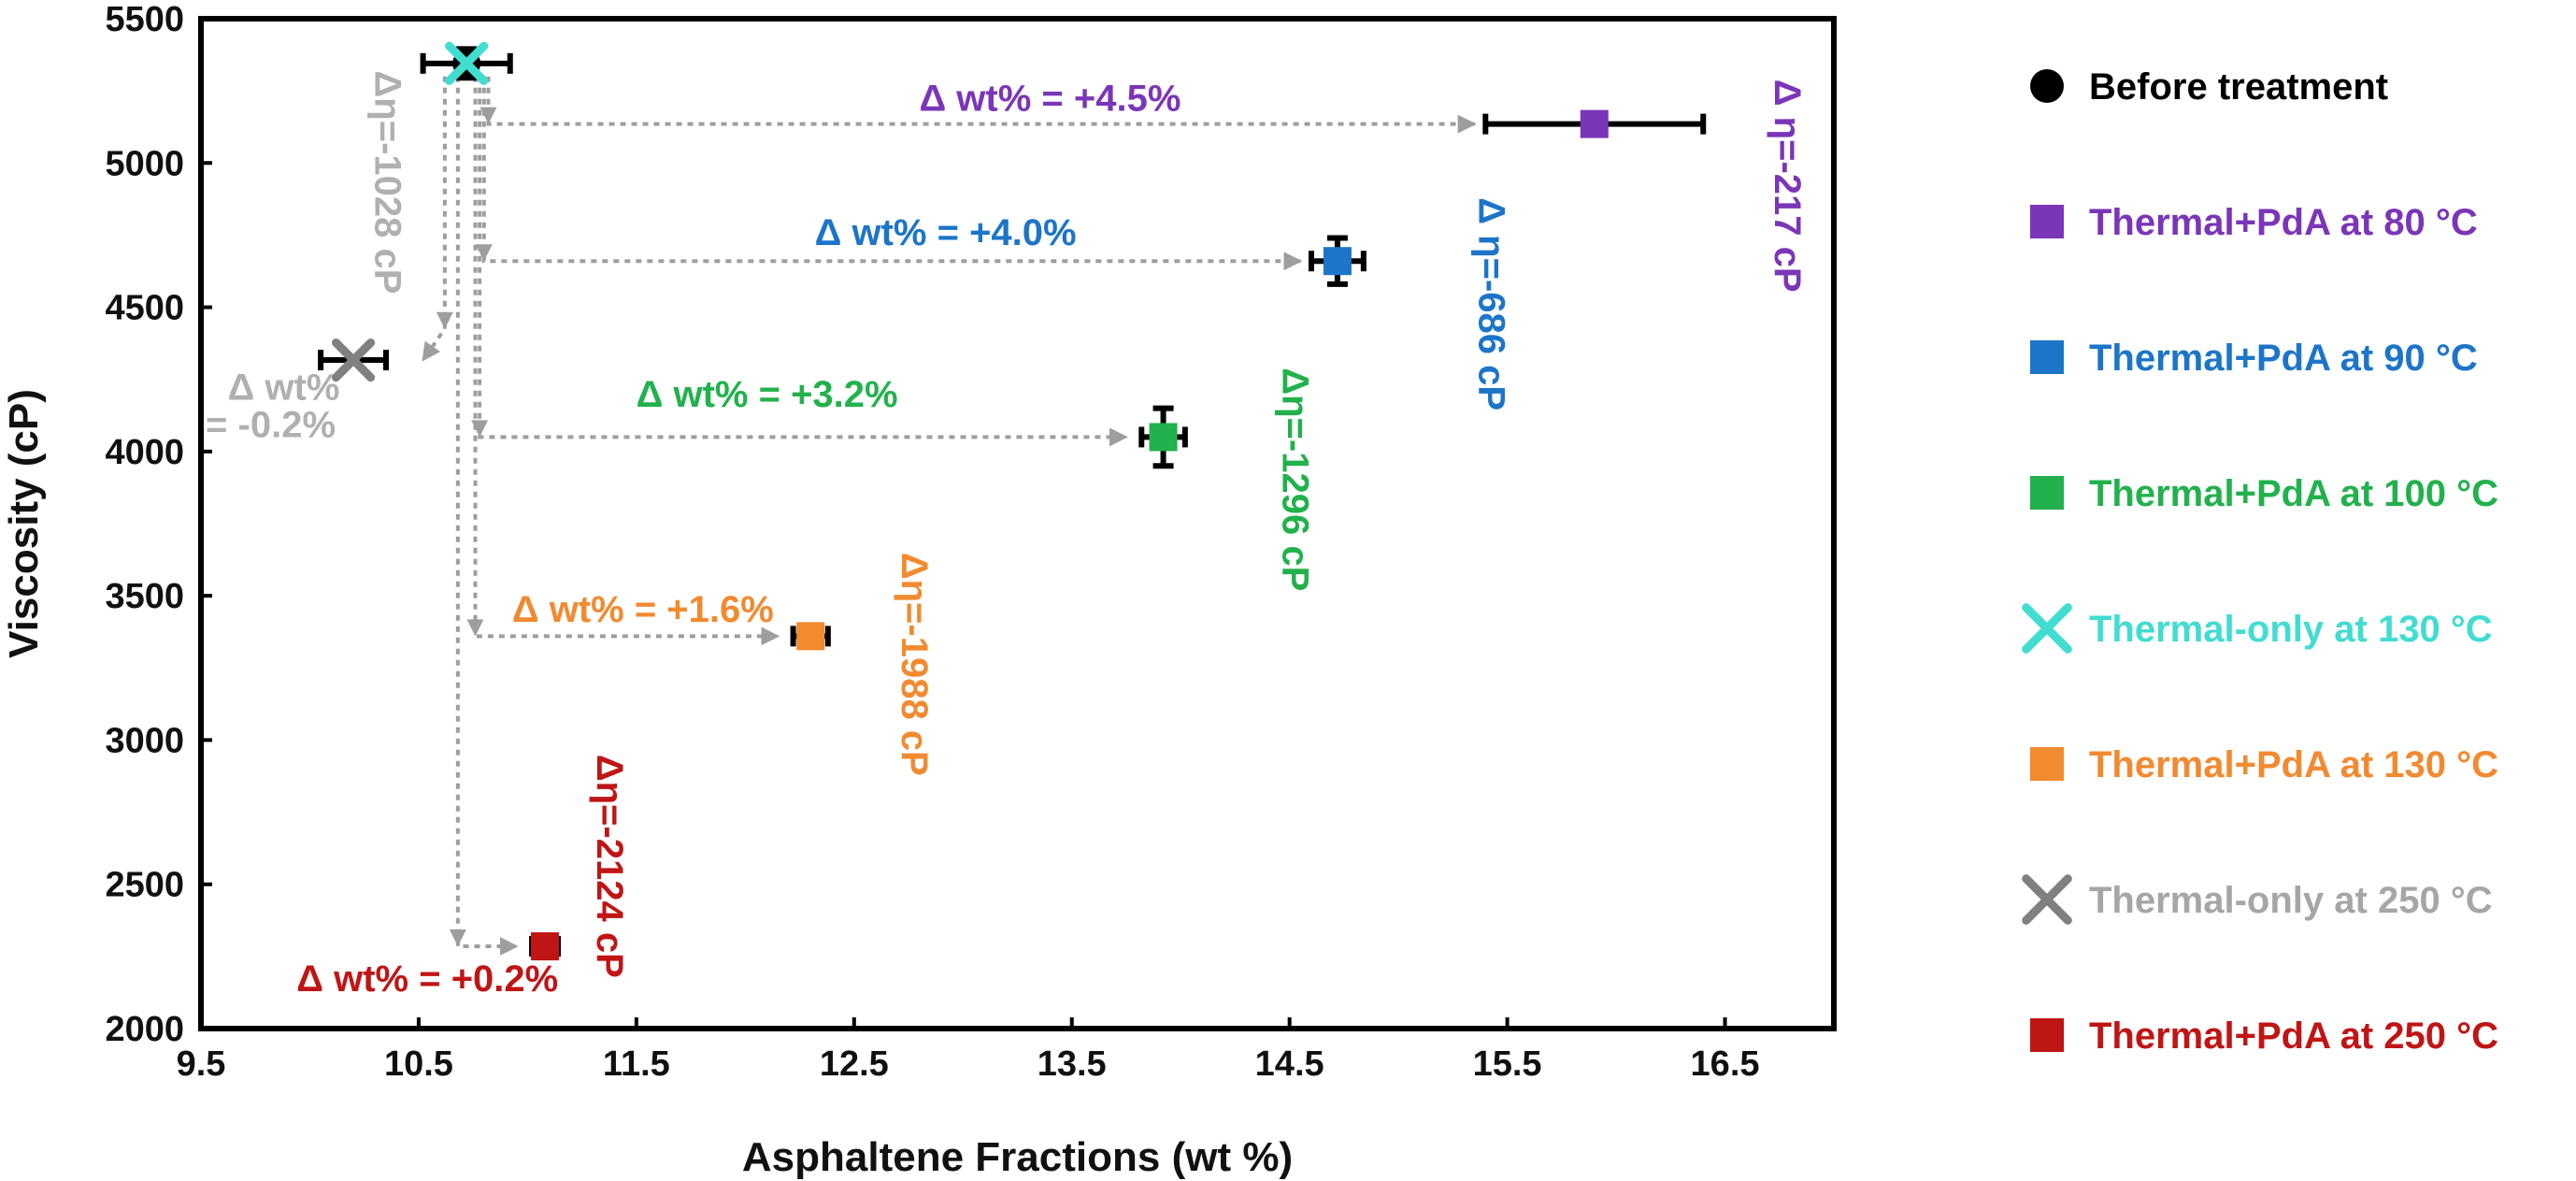  I want to click on annotation-label: Δ wt%, so click(284, 388).